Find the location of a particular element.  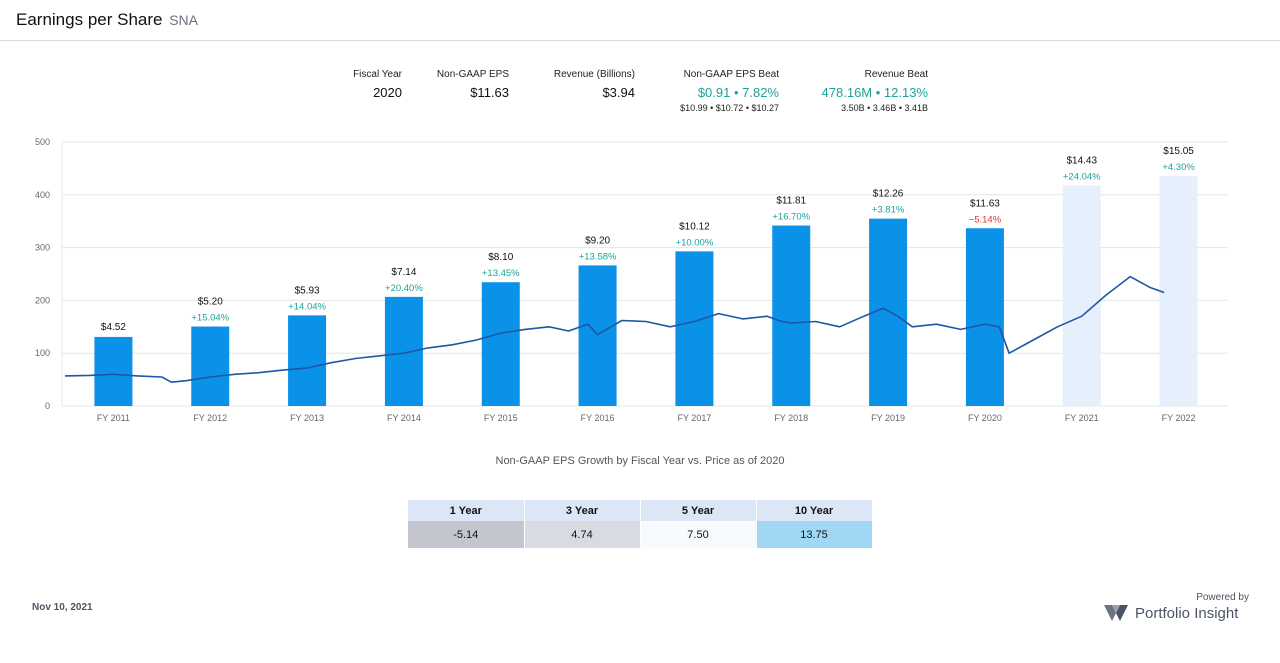

growth-table-header-row: 1 Year 3 Year 5 Year 10 Year is located at coordinates (640, 510).